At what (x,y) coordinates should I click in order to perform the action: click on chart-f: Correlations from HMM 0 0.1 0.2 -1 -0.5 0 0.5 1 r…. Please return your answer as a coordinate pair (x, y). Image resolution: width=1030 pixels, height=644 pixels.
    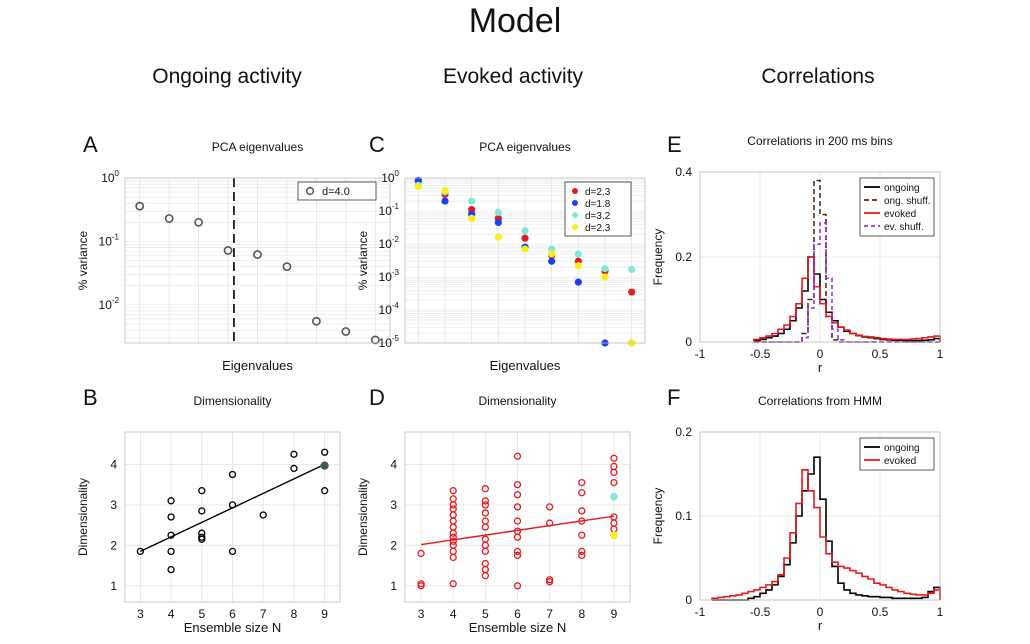
    Looking at the image, I should click on (797, 513).